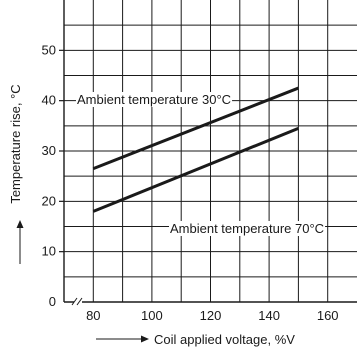 The height and width of the screenshot is (353, 357). Describe the element at coordinates (269, 315) in the screenshot. I see `x-tick-label: 140` at that location.